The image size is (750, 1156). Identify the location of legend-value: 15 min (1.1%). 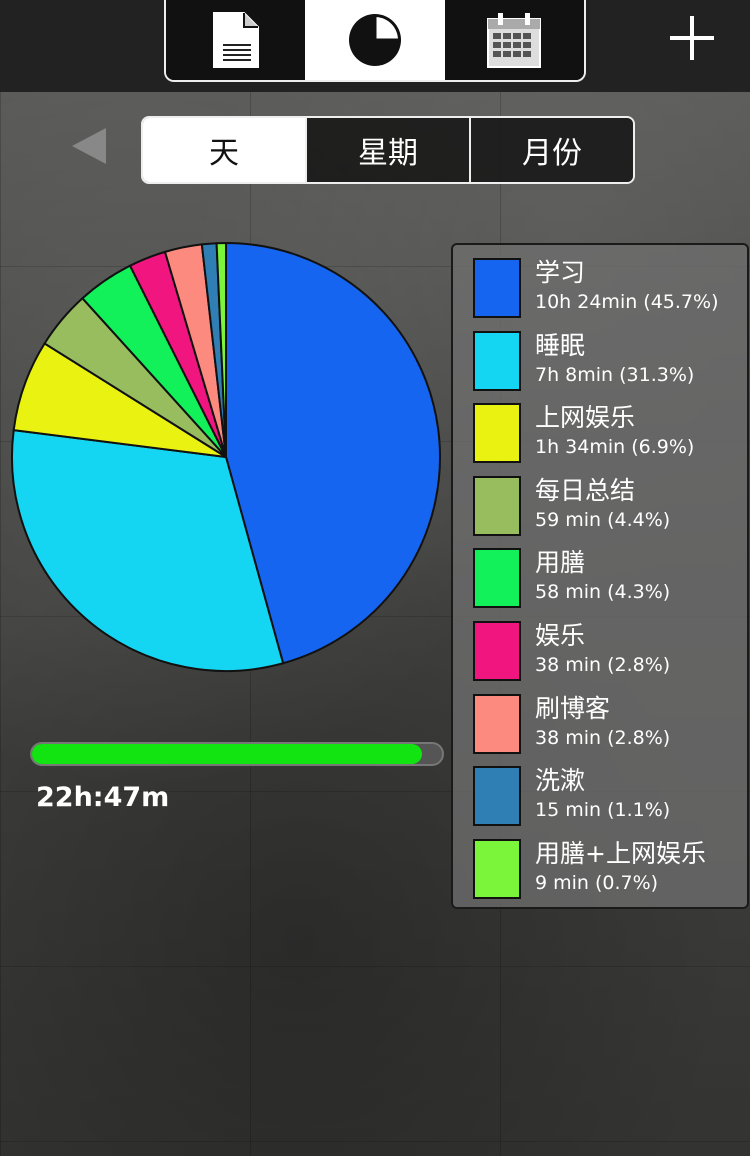
(603, 810).